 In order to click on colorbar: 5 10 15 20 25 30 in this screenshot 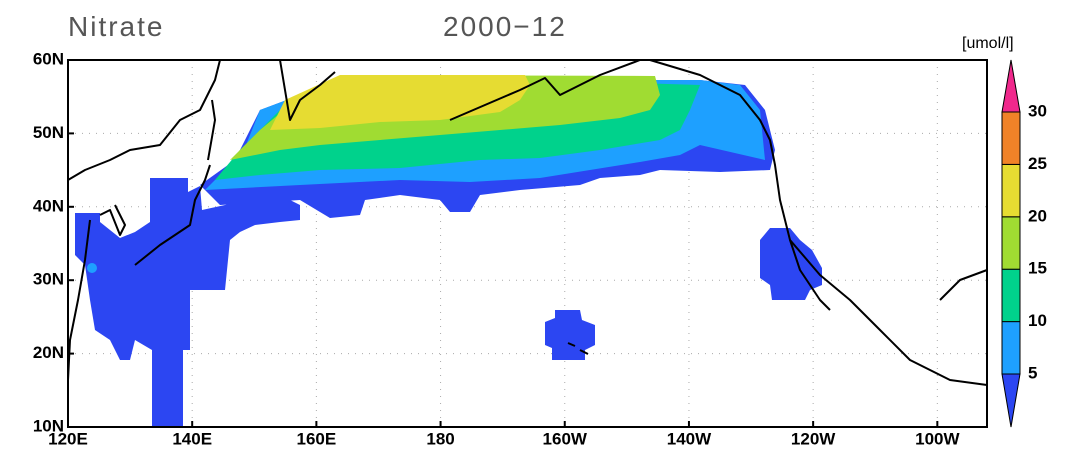, I will do `click(1024, 243)`.